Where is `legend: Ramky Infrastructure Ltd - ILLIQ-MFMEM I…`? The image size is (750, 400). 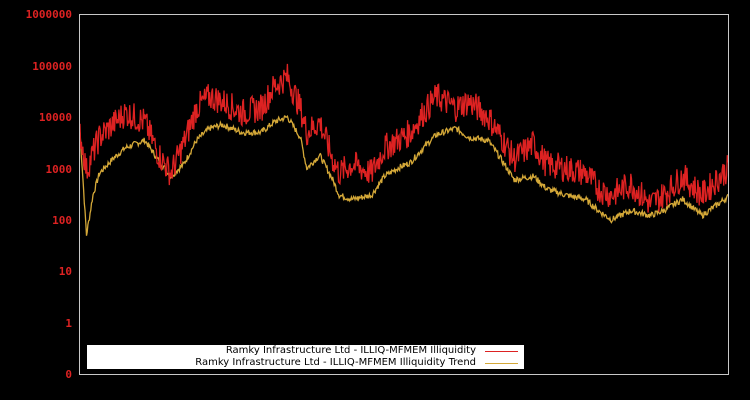
legend: Ramky Infrastructure Ltd - ILLIQ-MFMEM I… is located at coordinates (305, 357).